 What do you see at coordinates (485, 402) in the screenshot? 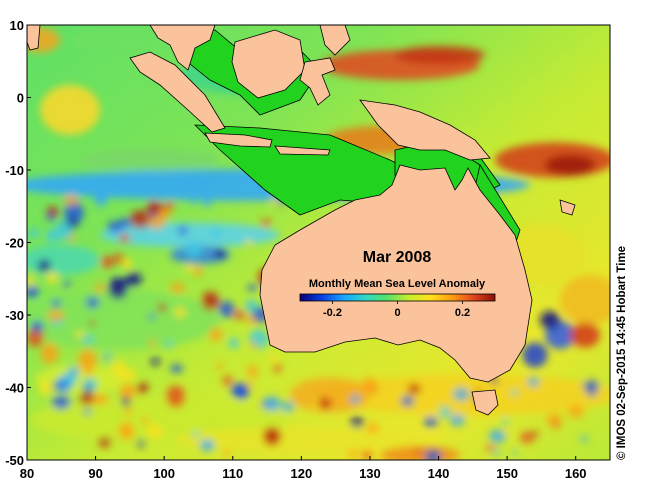
I see `land-tasmania` at bounding box center [485, 402].